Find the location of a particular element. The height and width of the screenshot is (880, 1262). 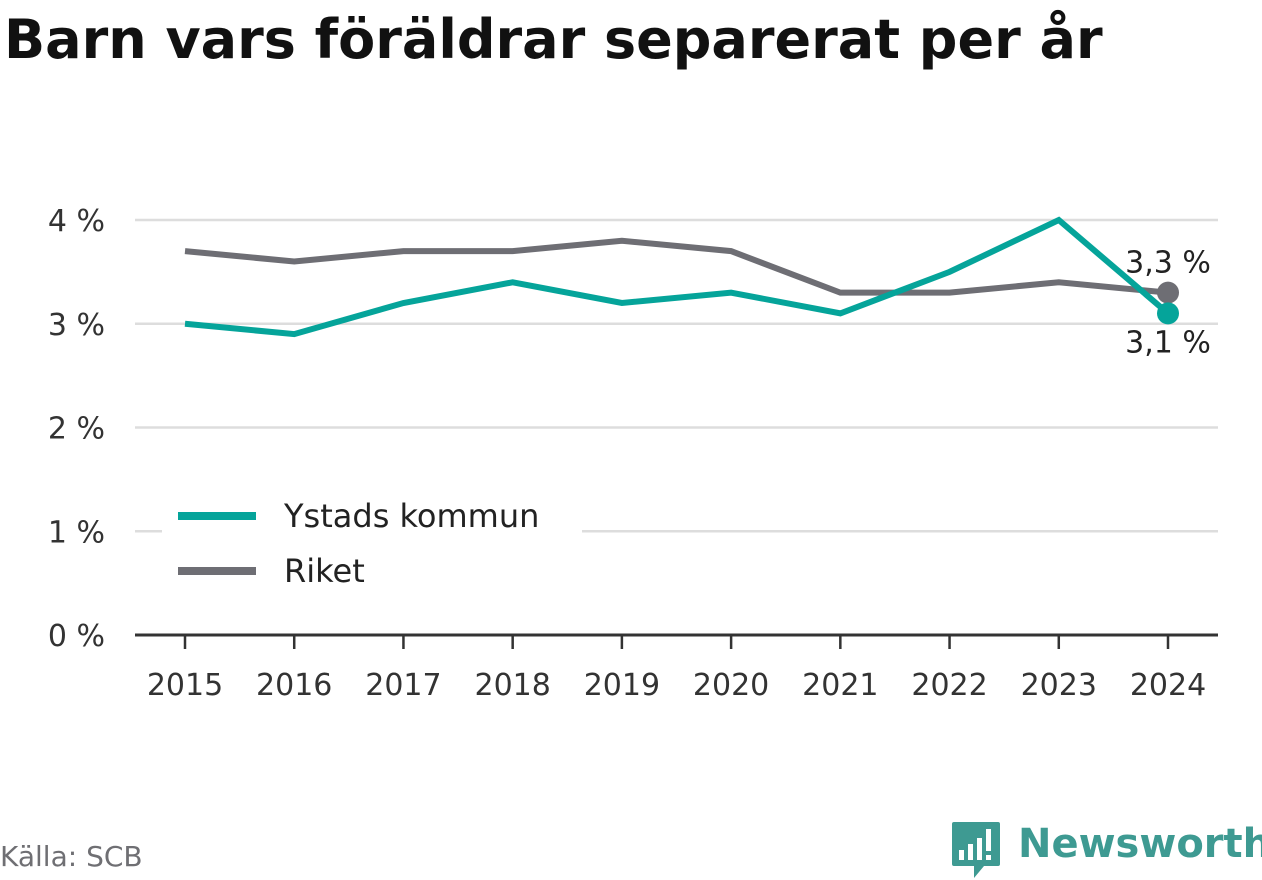

source-note: Källa: SCB is located at coordinates (71, 856).